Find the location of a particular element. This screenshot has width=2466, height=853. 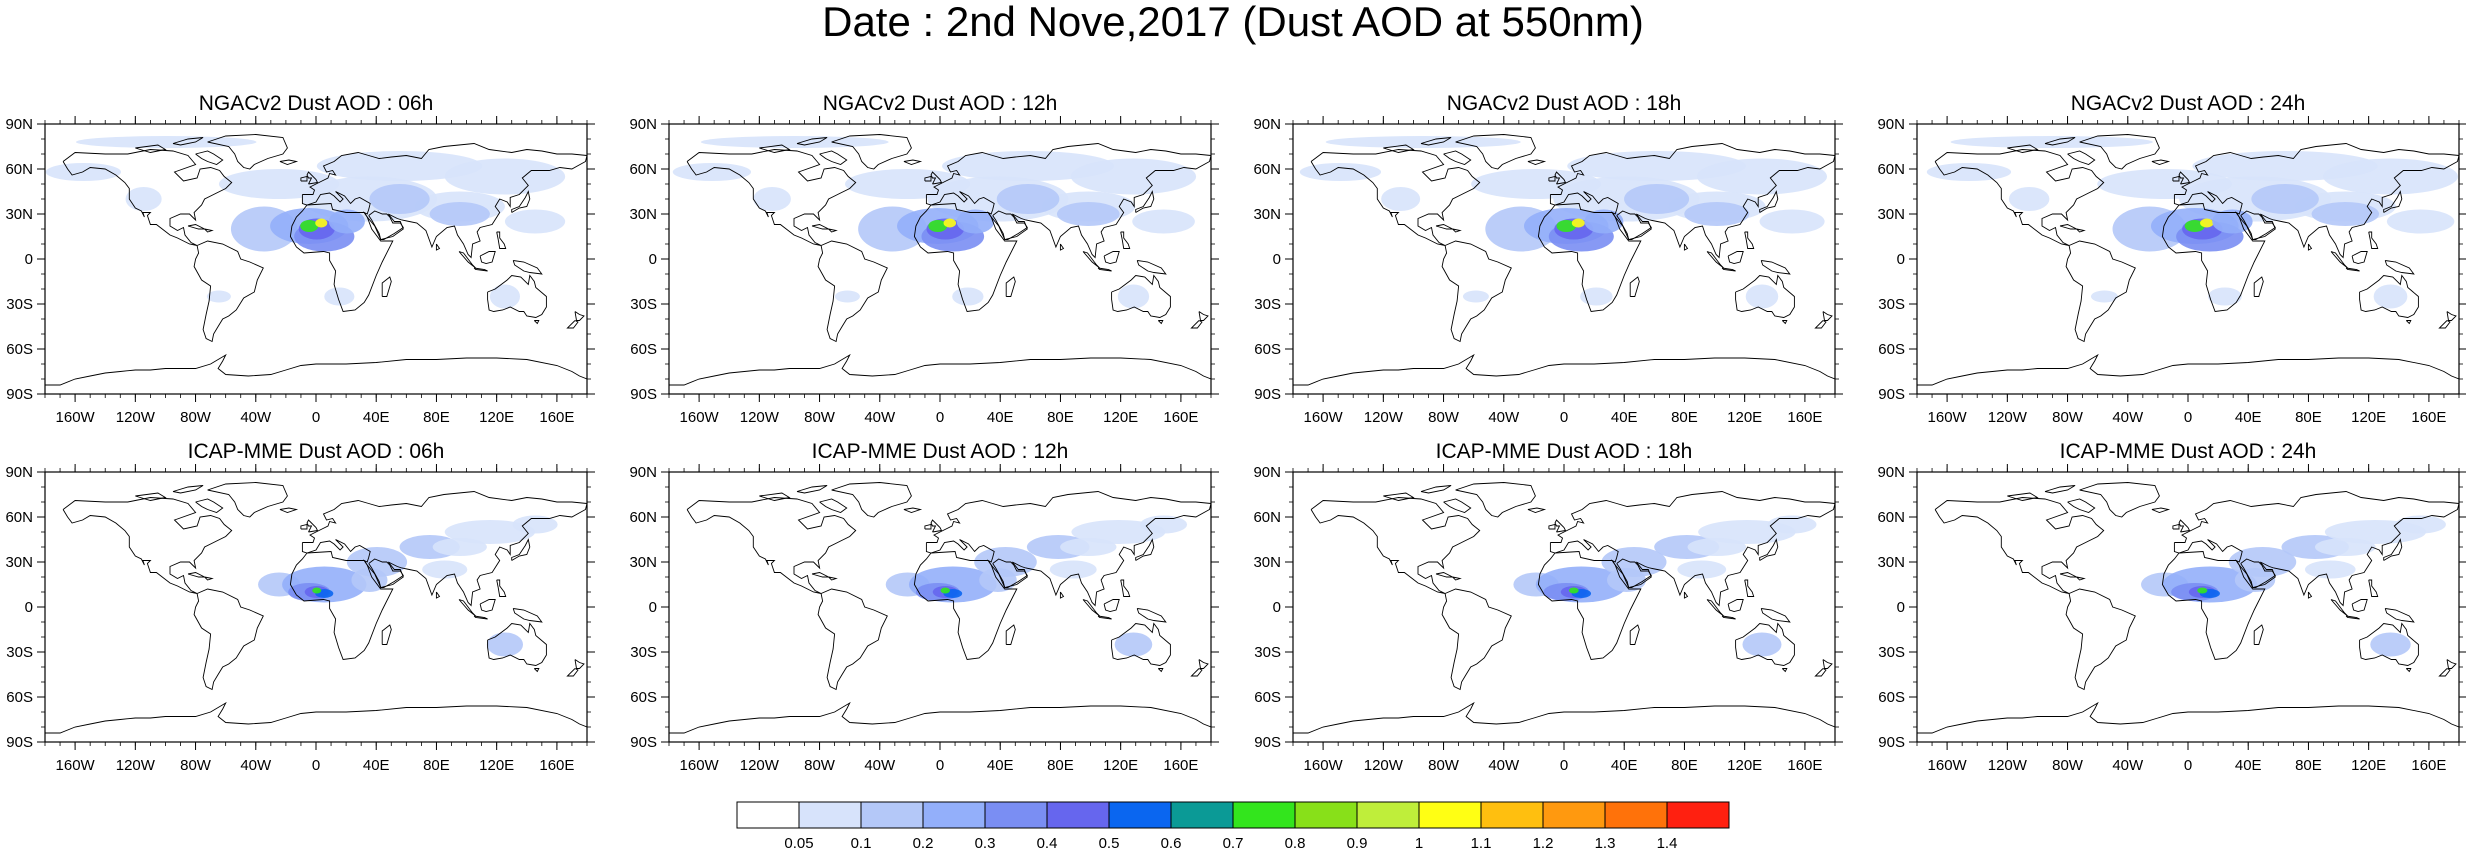

panel-title: NGACv2 Dust AOD : 12h is located at coordinates (940, 103).